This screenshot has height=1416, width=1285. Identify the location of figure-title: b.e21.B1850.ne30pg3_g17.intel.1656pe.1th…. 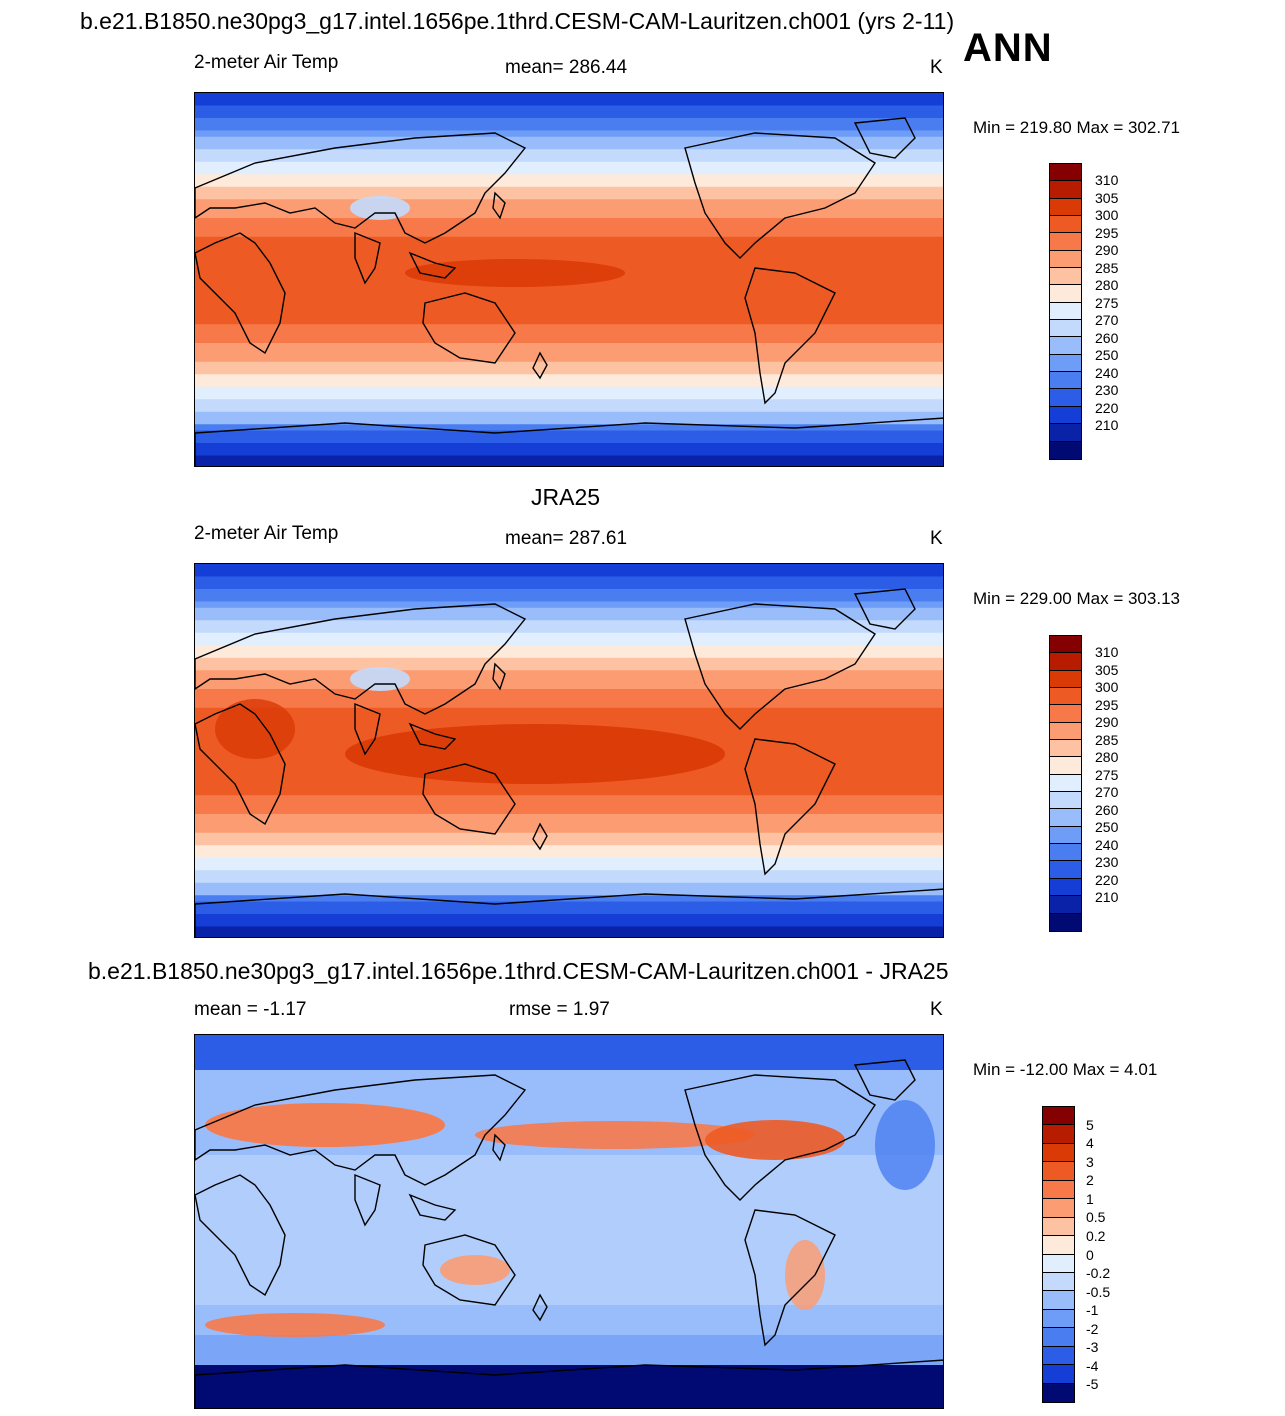
(517, 21).